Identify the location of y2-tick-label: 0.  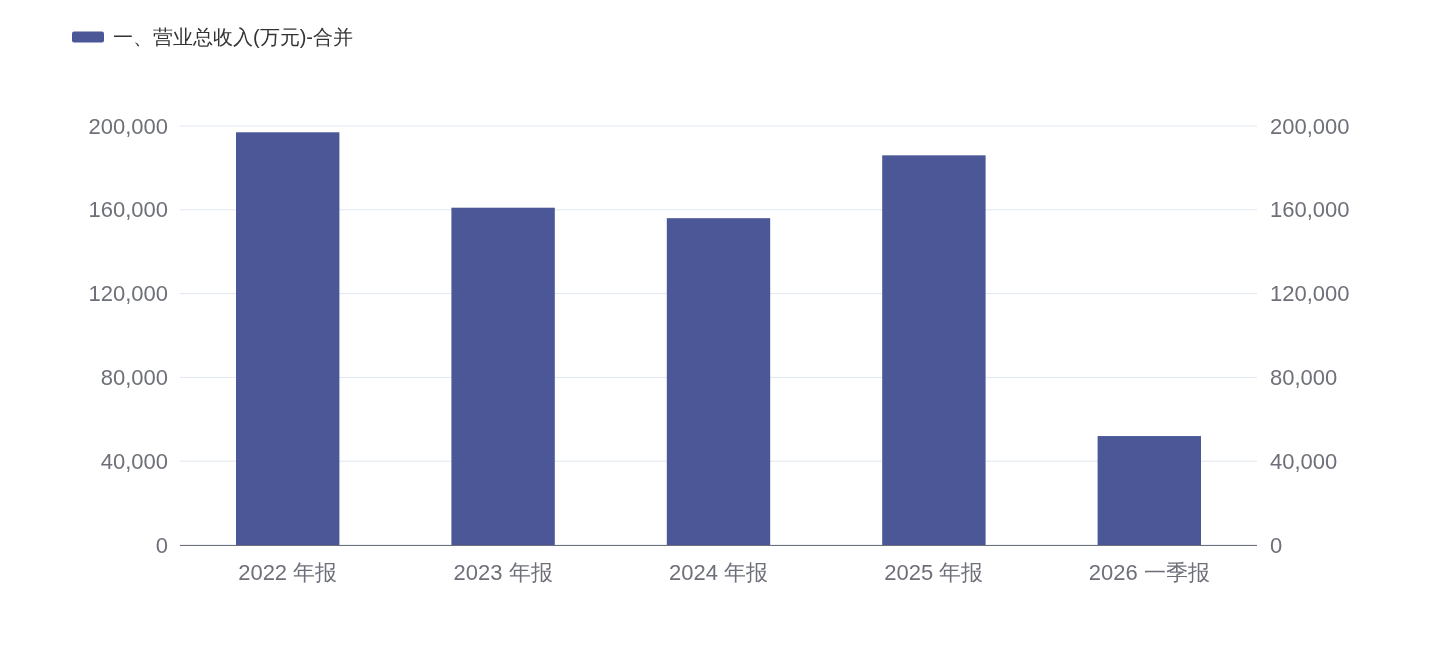
(1276, 545).